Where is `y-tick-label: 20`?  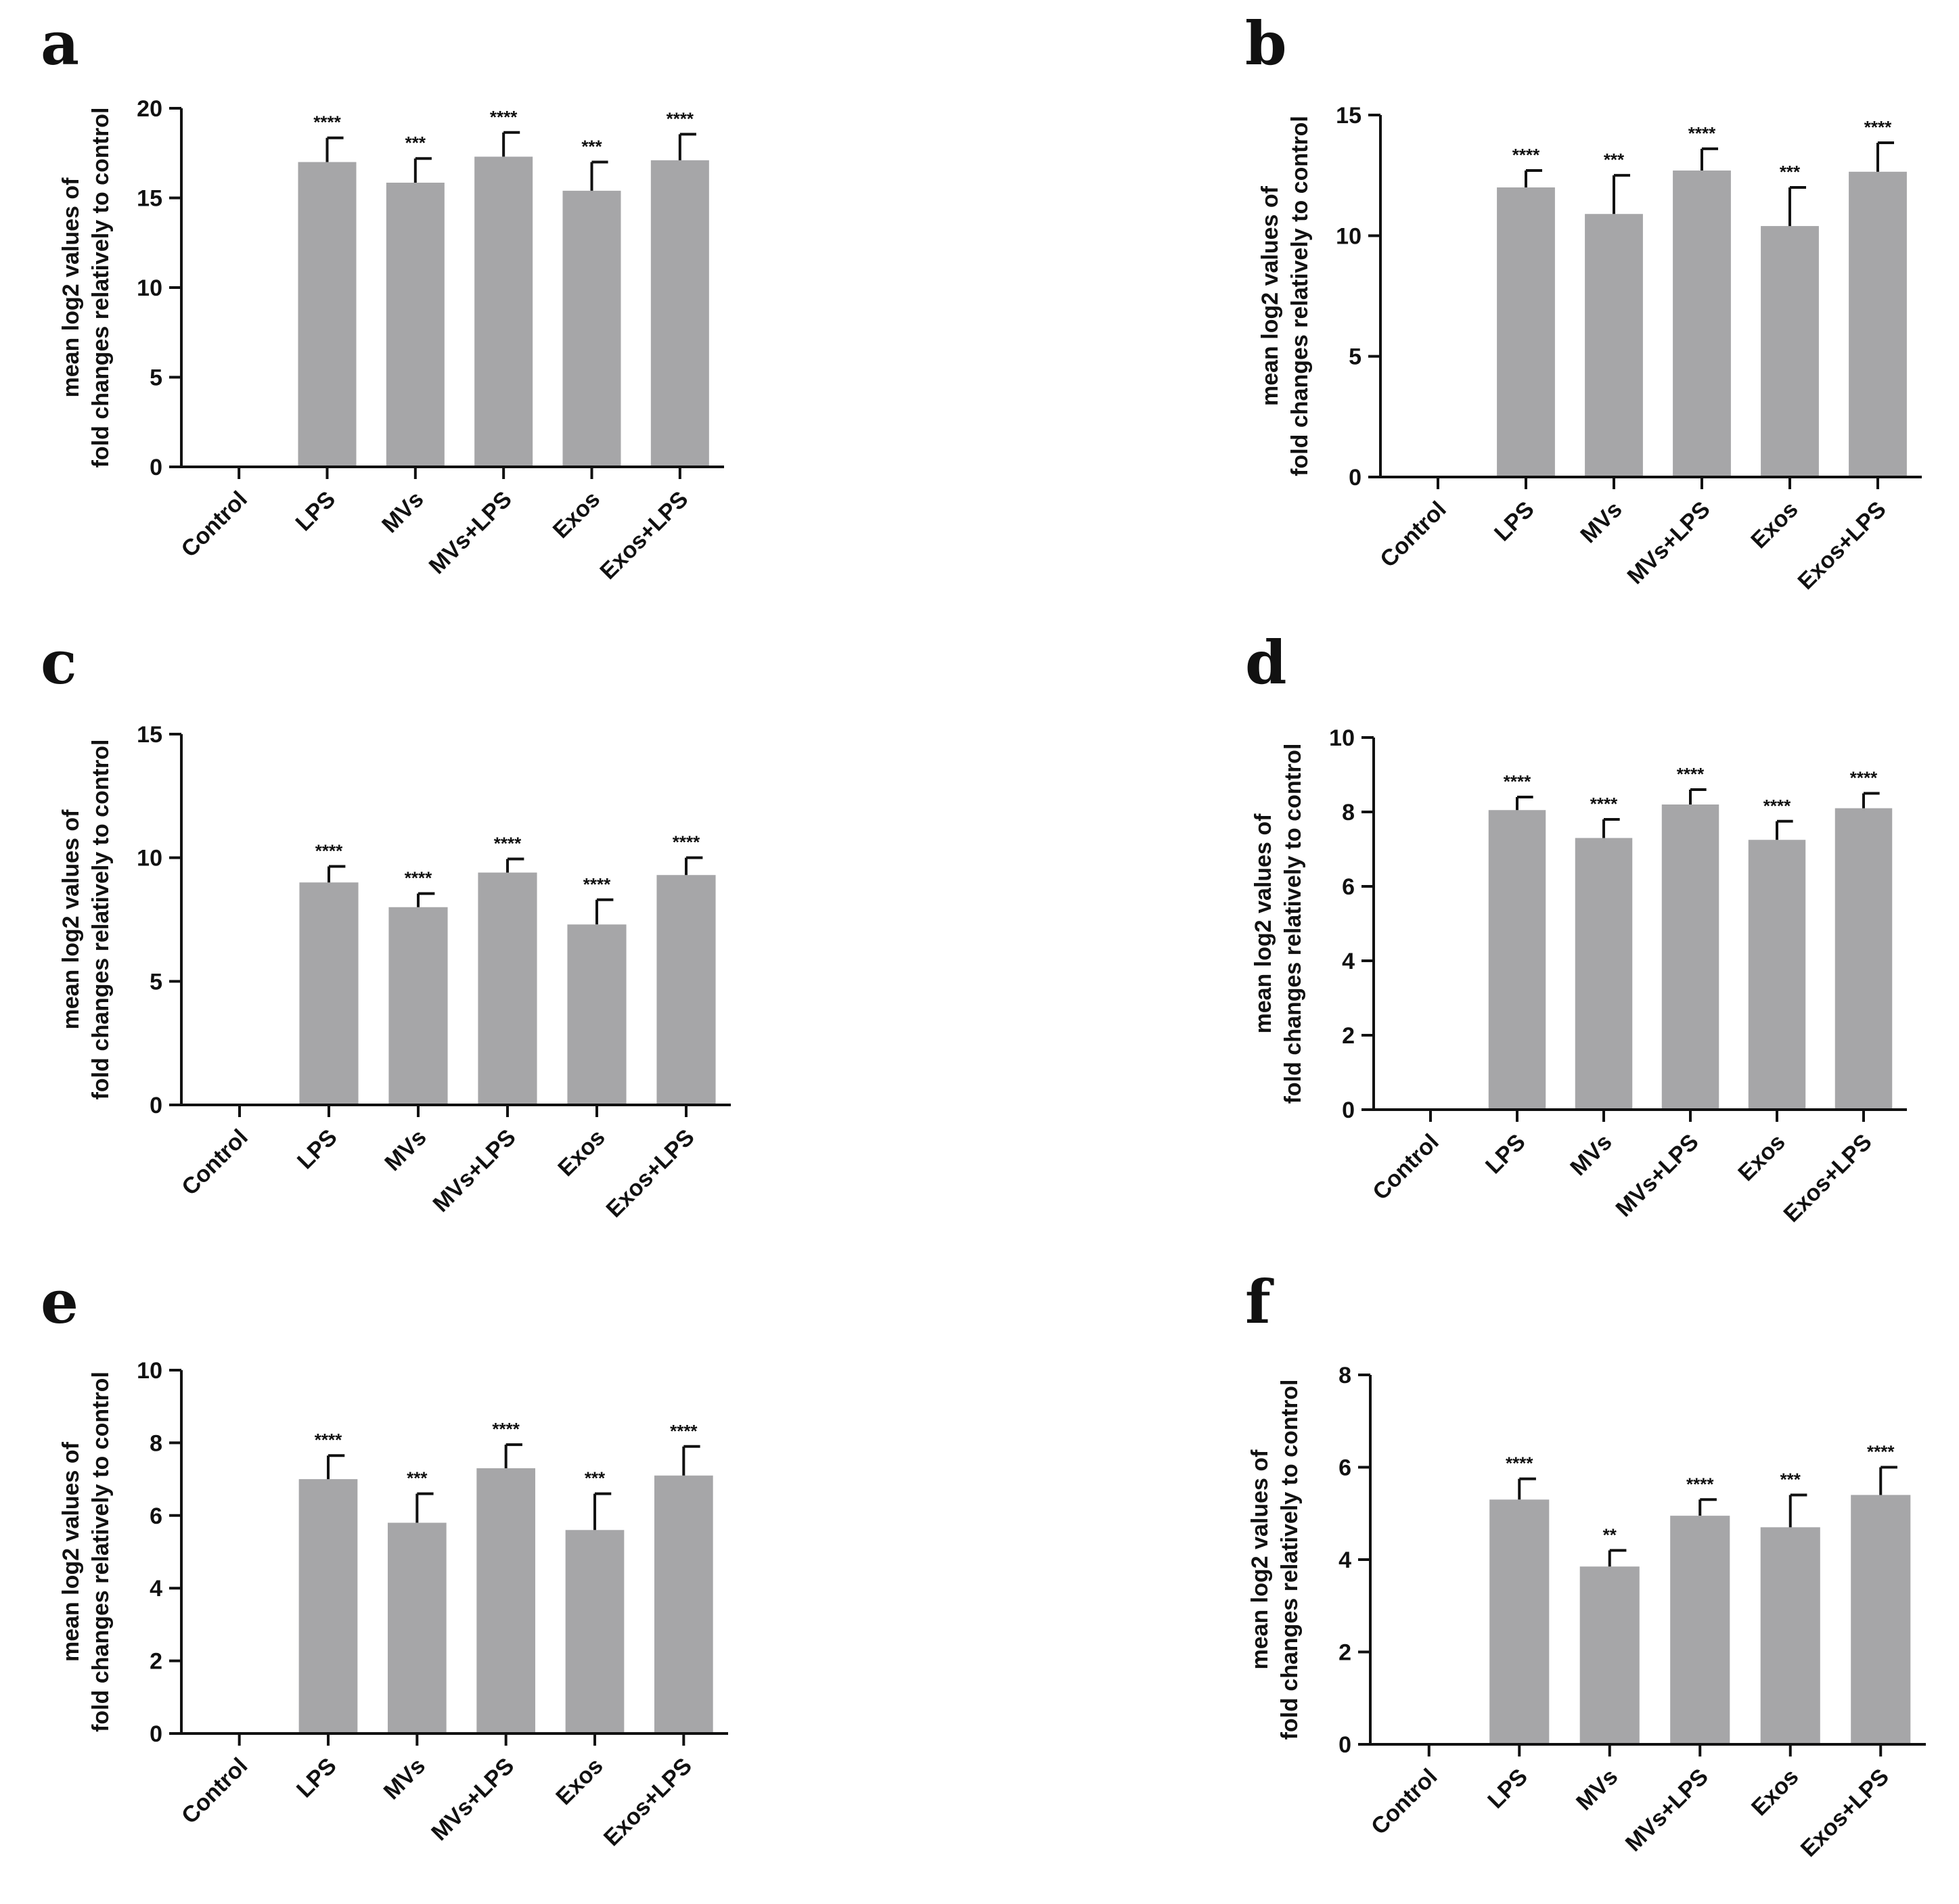 y-tick-label: 20 is located at coordinates (149, 109).